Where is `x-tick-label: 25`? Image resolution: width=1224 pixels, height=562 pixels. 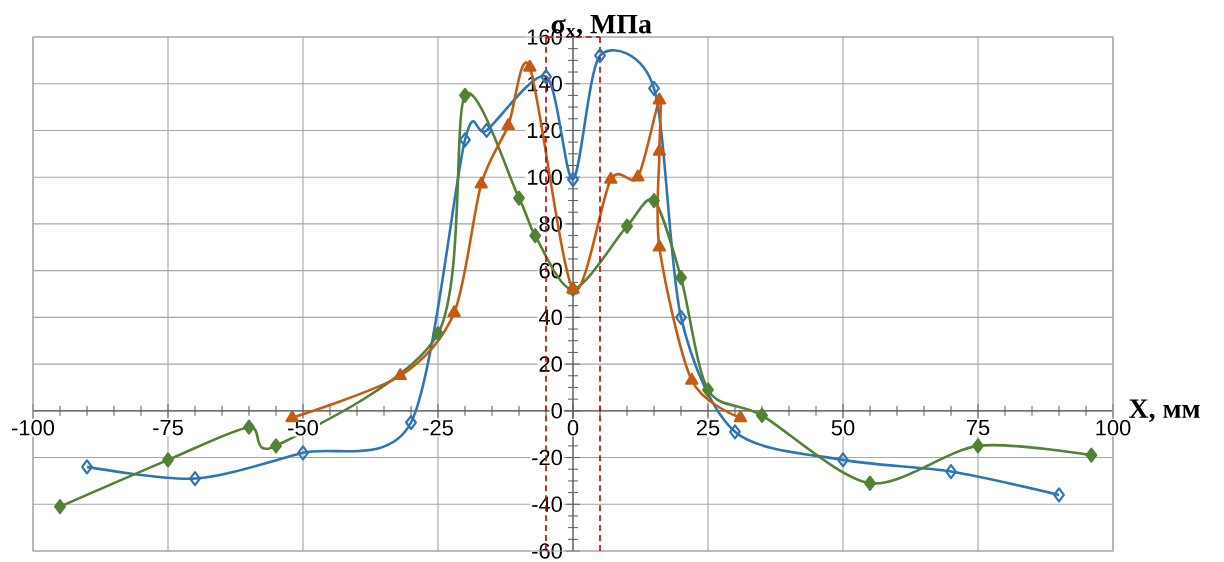
x-tick-label: 25 is located at coordinates (708, 427).